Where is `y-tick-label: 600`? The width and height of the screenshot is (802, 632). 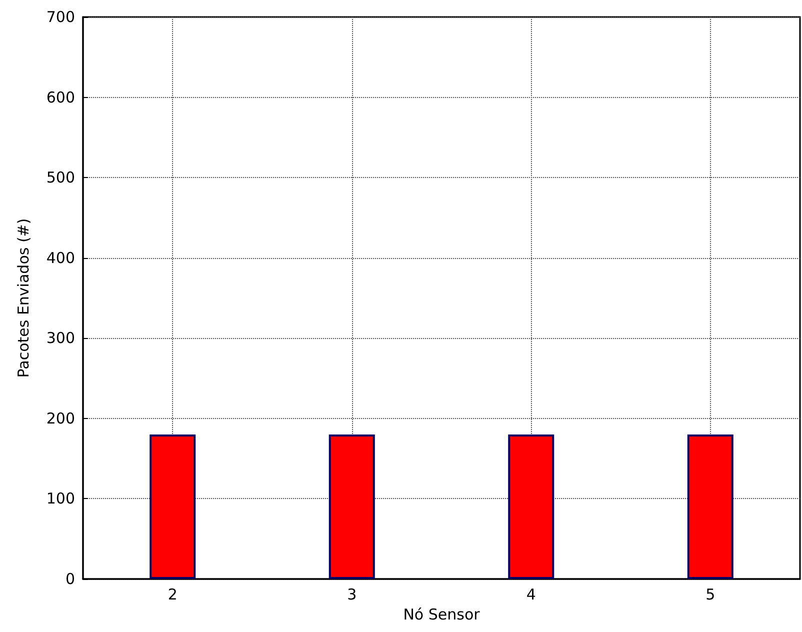
y-tick-label: 600 is located at coordinates (60, 97).